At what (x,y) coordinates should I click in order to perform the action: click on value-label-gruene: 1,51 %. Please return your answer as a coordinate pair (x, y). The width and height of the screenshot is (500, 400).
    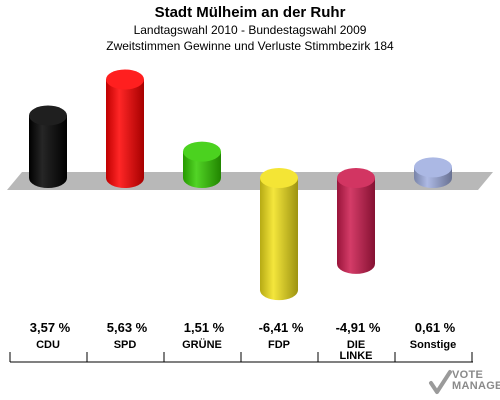
    Looking at the image, I should click on (204, 327).